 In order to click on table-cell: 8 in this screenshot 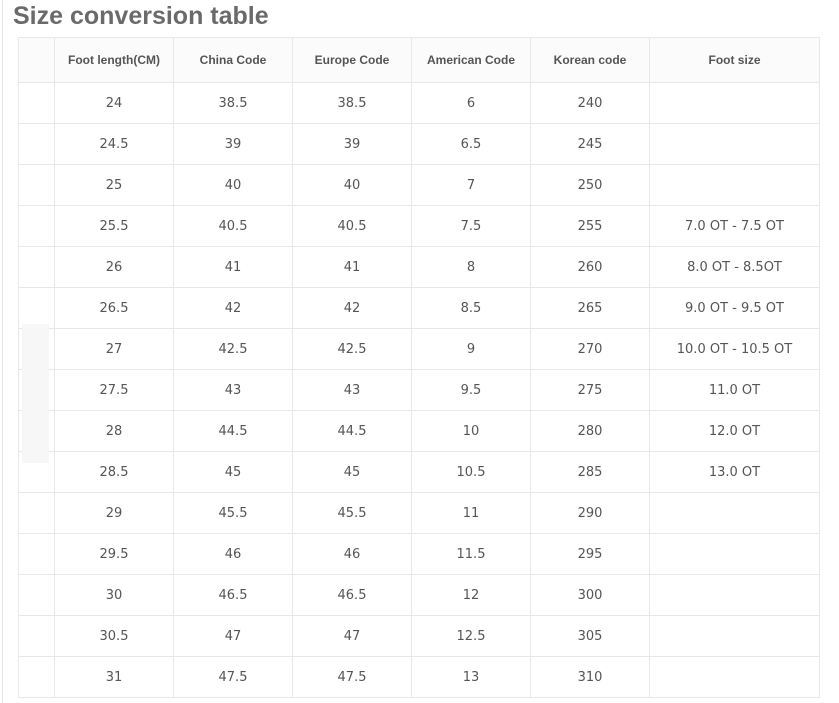, I will do `click(471, 267)`.